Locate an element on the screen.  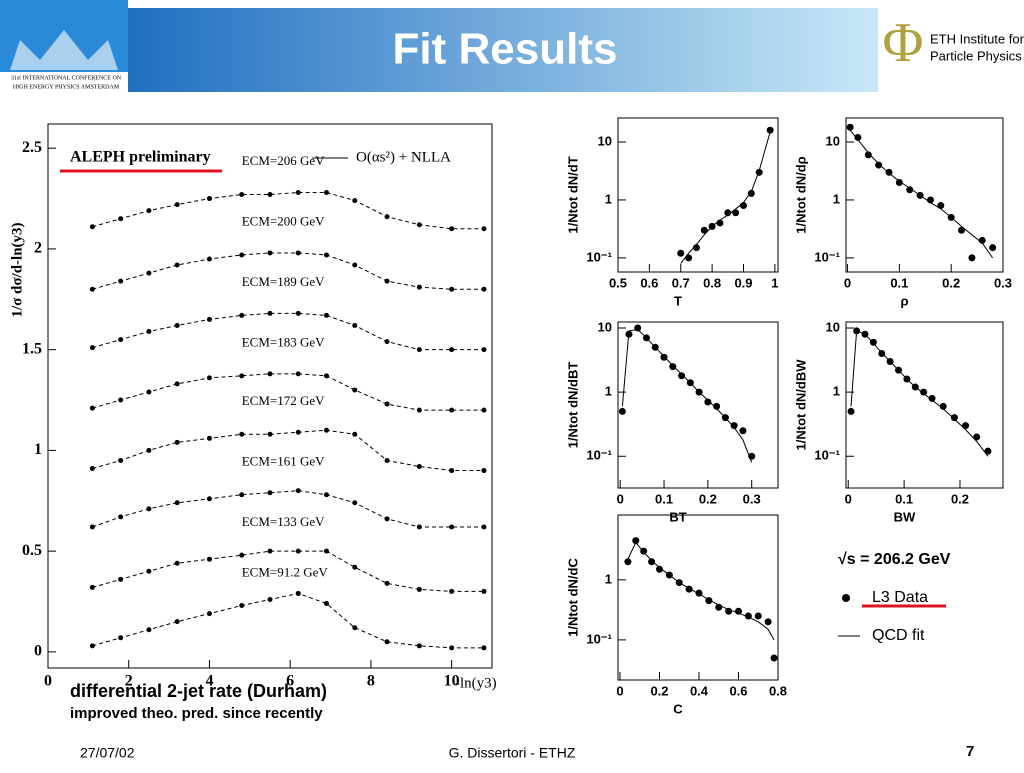
x-tick-label: 8 is located at coordinates (371, 681).